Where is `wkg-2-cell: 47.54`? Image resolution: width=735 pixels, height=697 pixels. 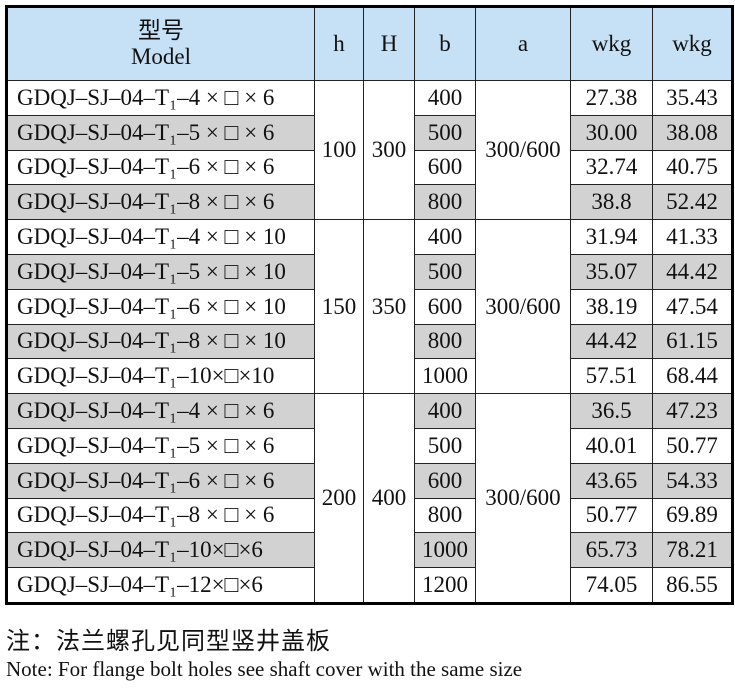 wkg-2-cell: 47.54 is located at coordinates (692, 306).